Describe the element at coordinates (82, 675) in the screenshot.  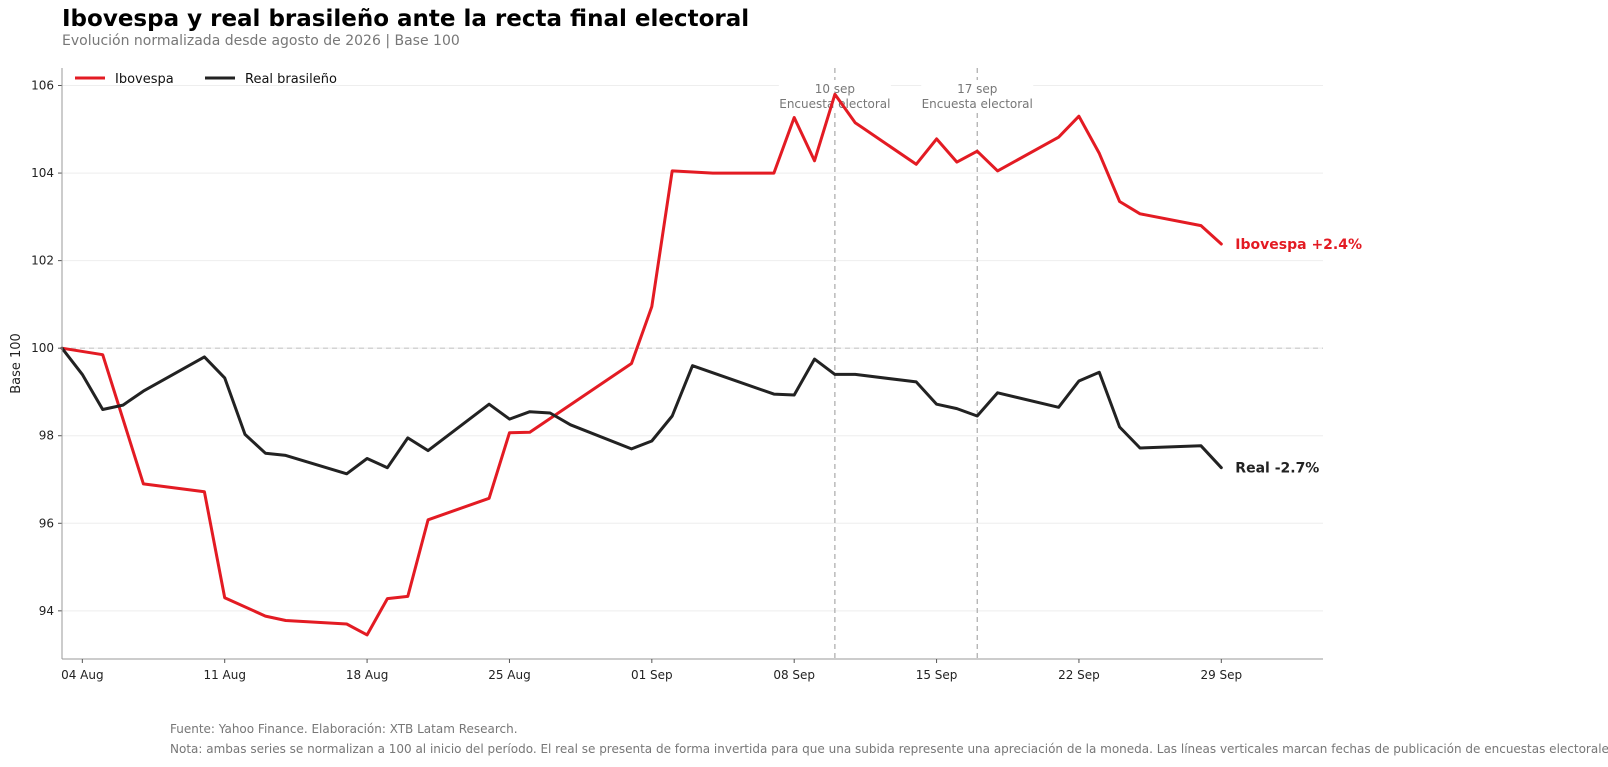
I see `x-tick-label: 04 Aug` at that location.